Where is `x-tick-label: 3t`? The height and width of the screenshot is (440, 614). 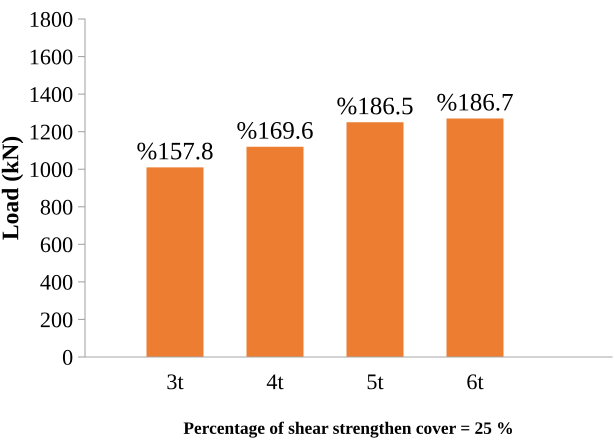
x-tick-label: 3t is located at coordinates (175, 382).